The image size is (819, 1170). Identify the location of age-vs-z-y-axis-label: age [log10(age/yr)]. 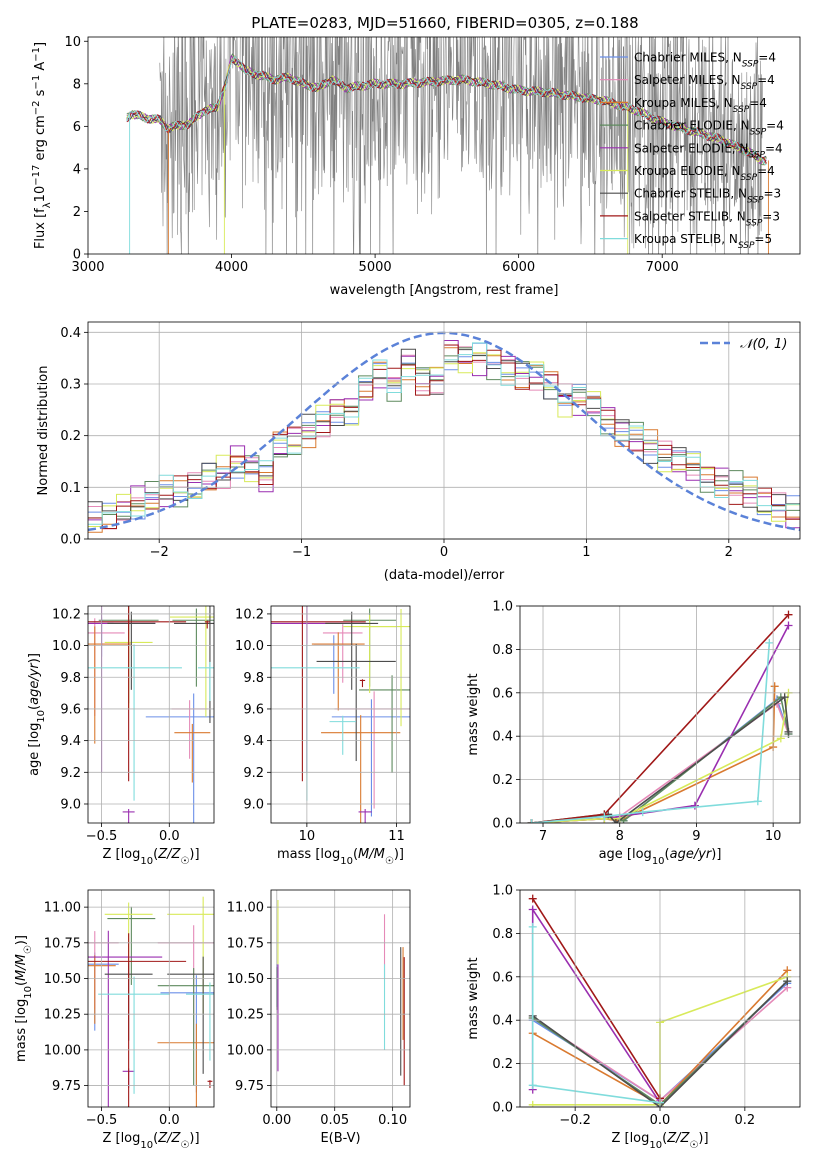
(37, 714).